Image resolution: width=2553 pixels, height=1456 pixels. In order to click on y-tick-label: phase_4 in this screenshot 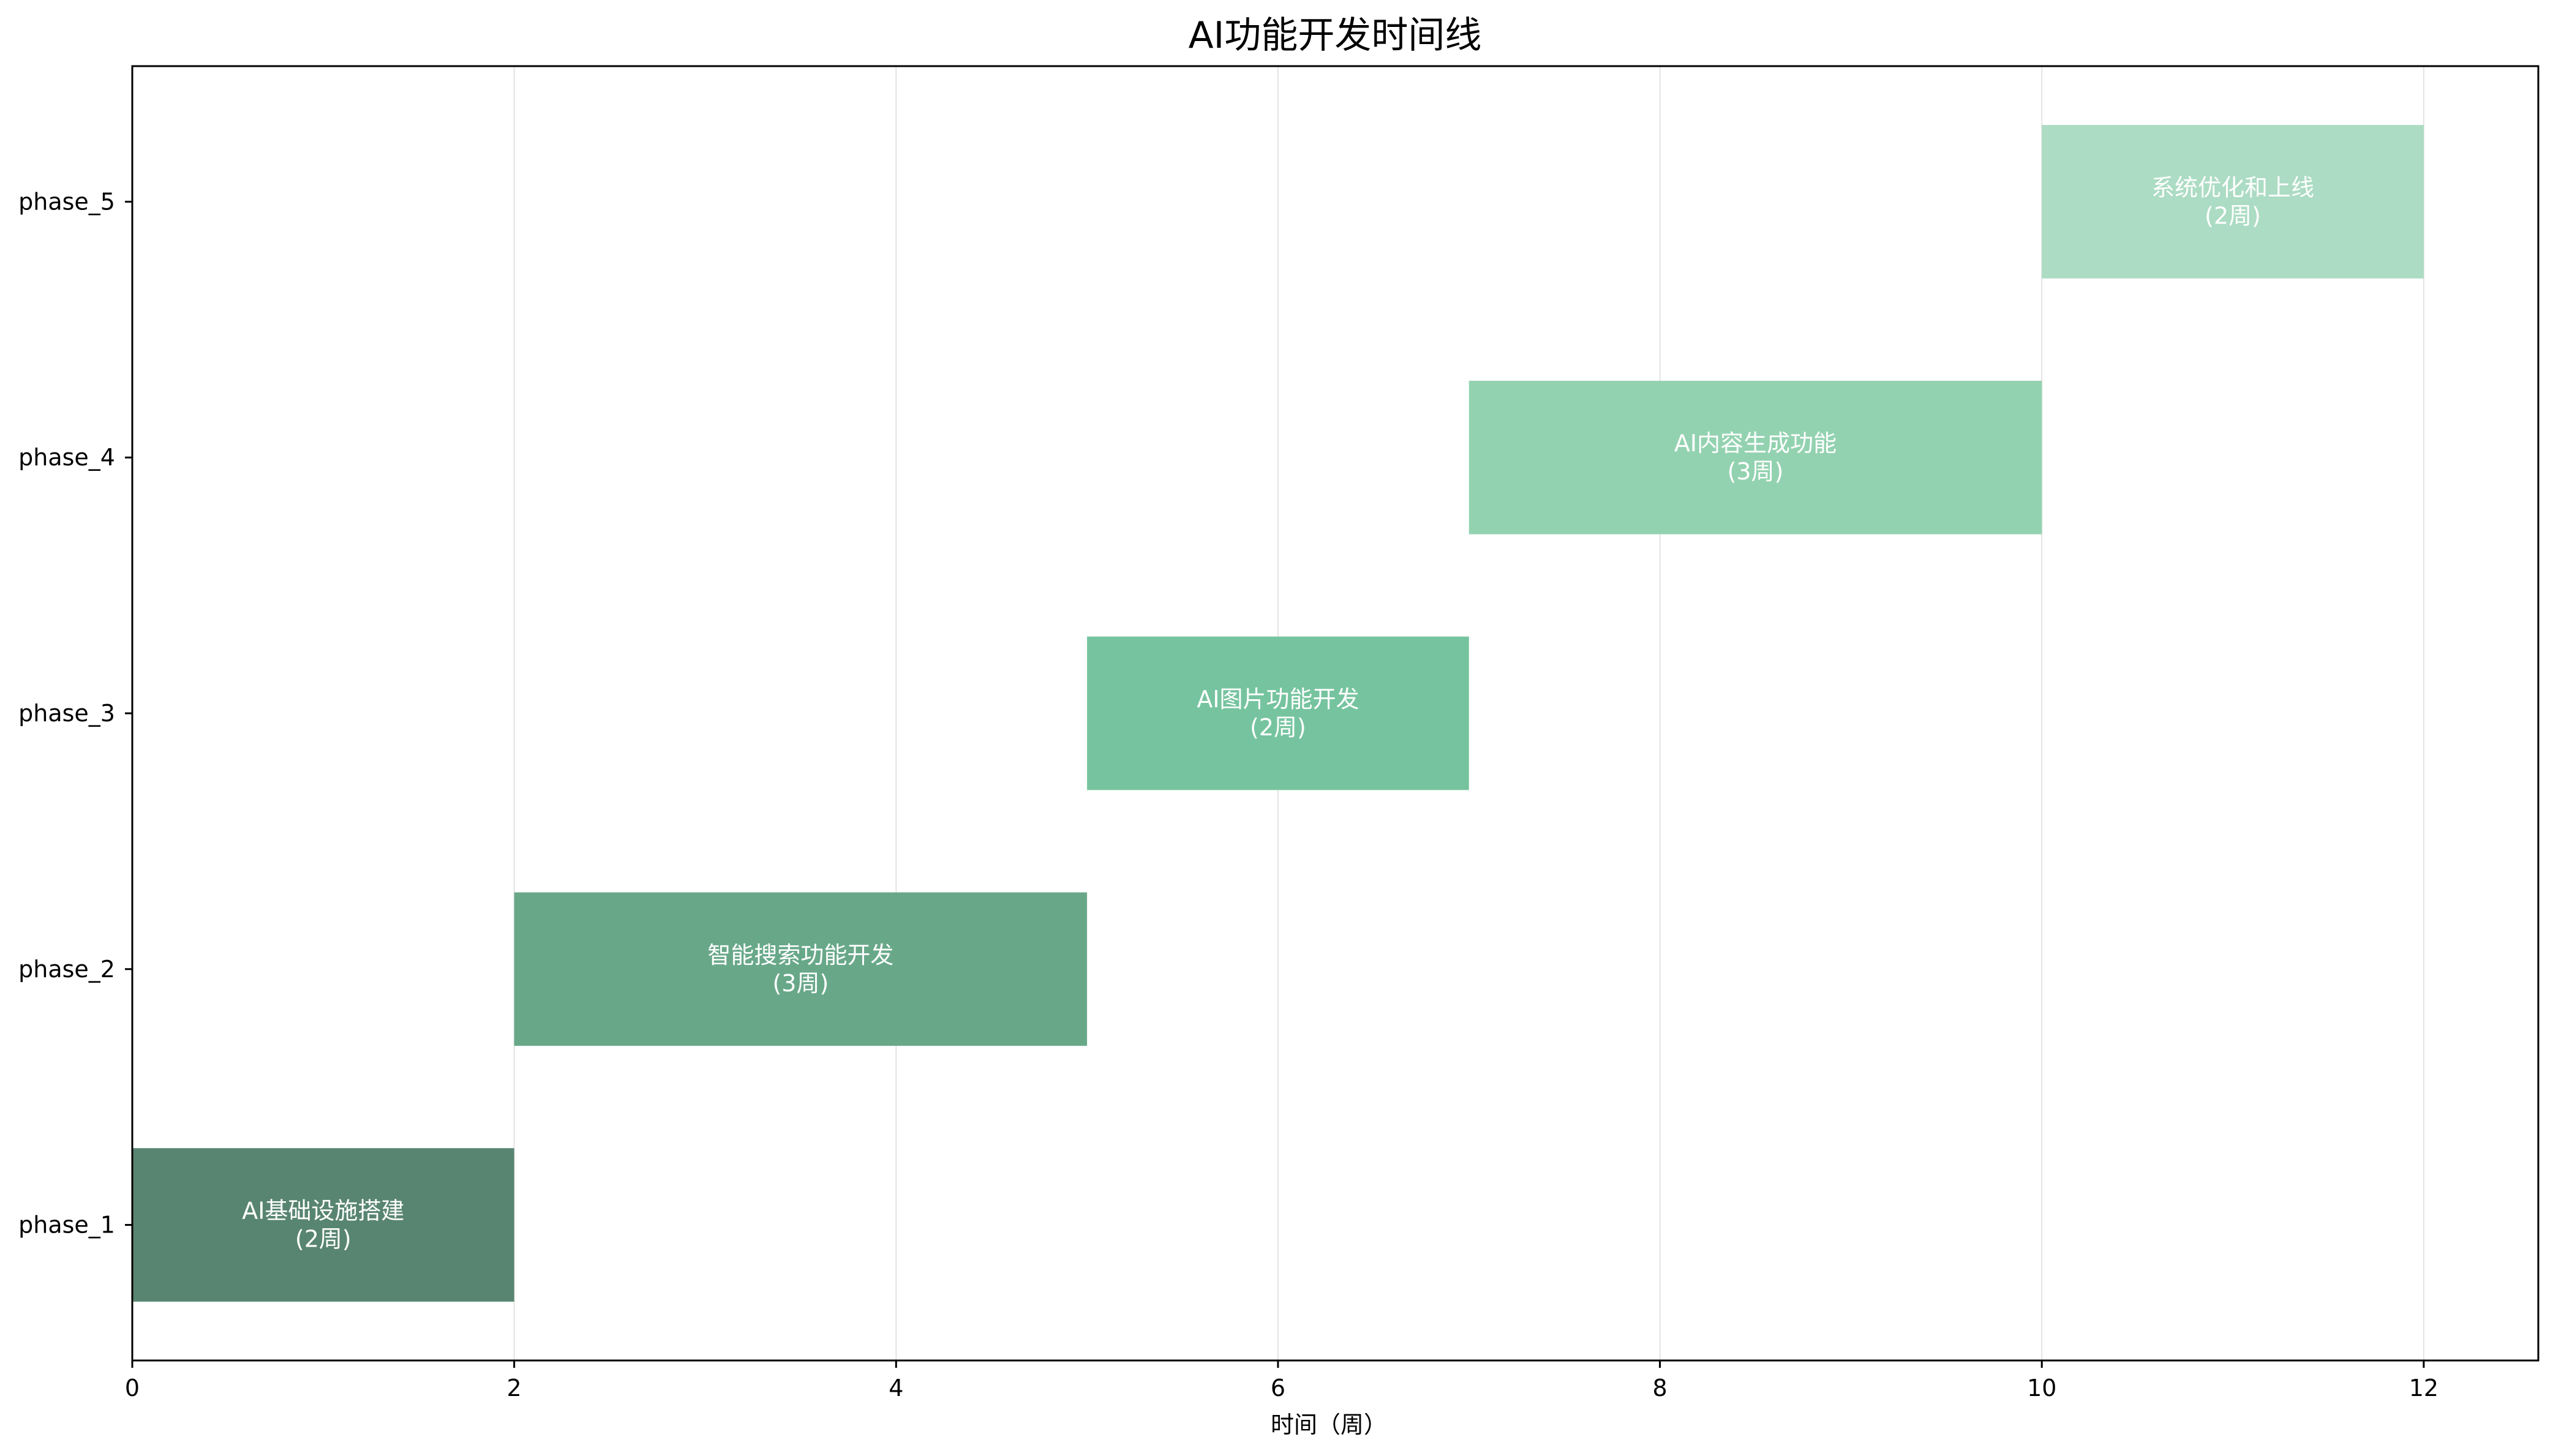, I will do `click(66, 458)`.